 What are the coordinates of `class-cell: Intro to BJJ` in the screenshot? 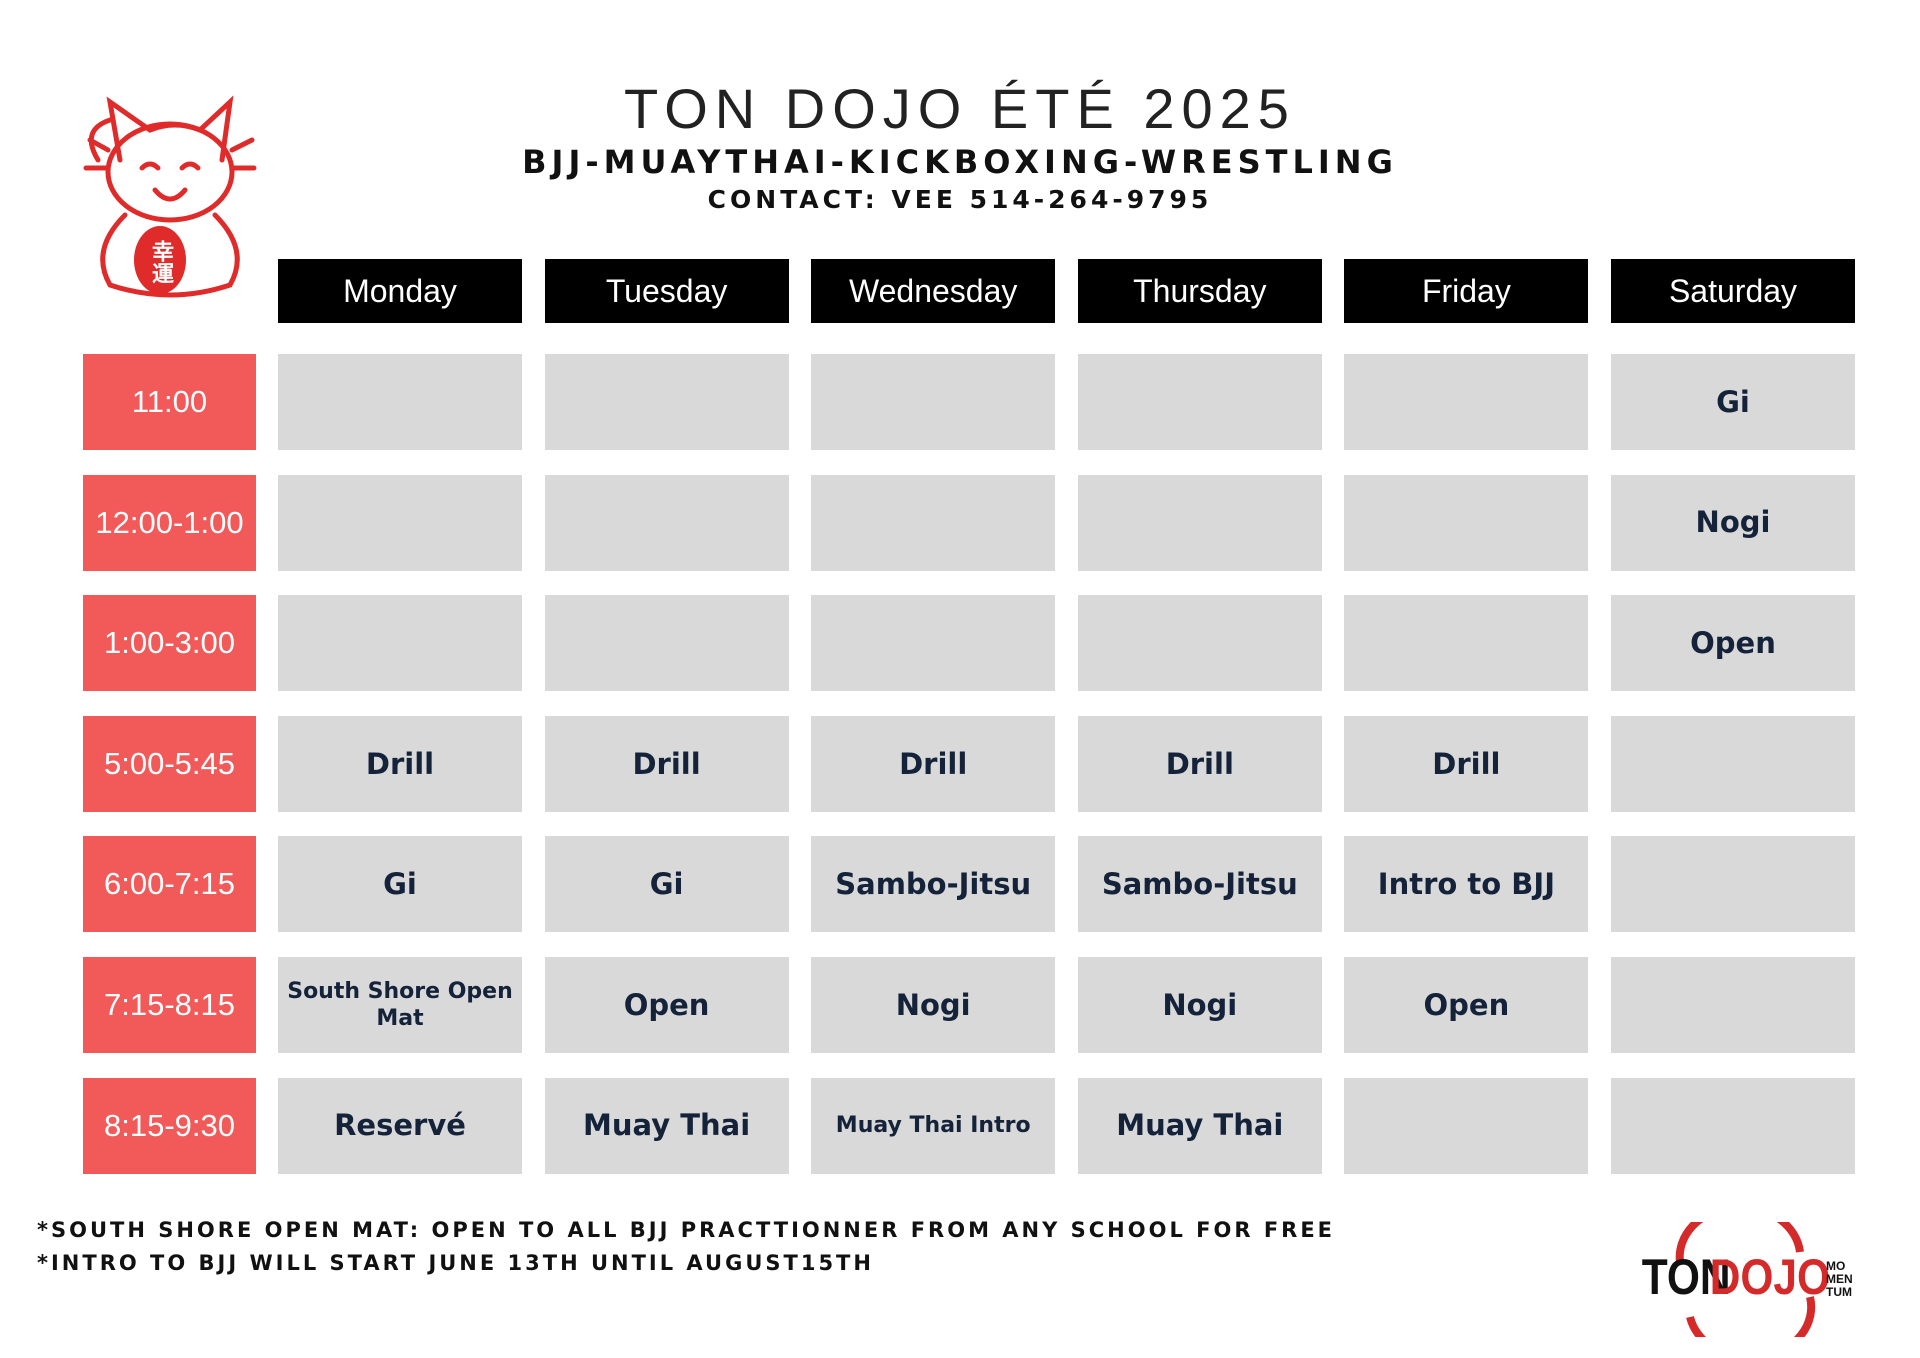 It's located at (1466, 884).